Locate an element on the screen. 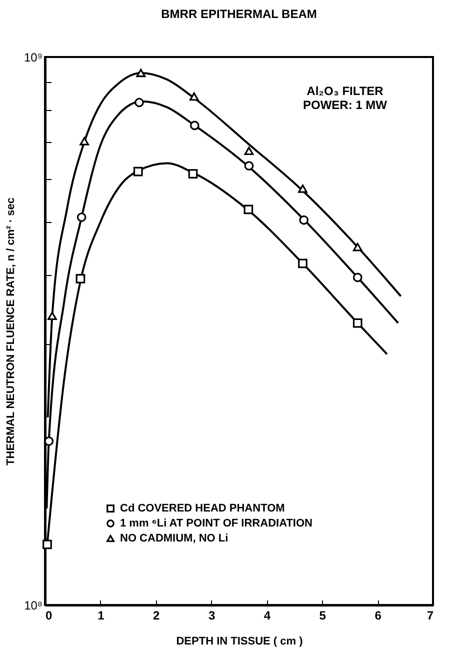 The height and width of the screenshot is (658, 456). x-tick-label: 4 is located at coordinates (267, 615).